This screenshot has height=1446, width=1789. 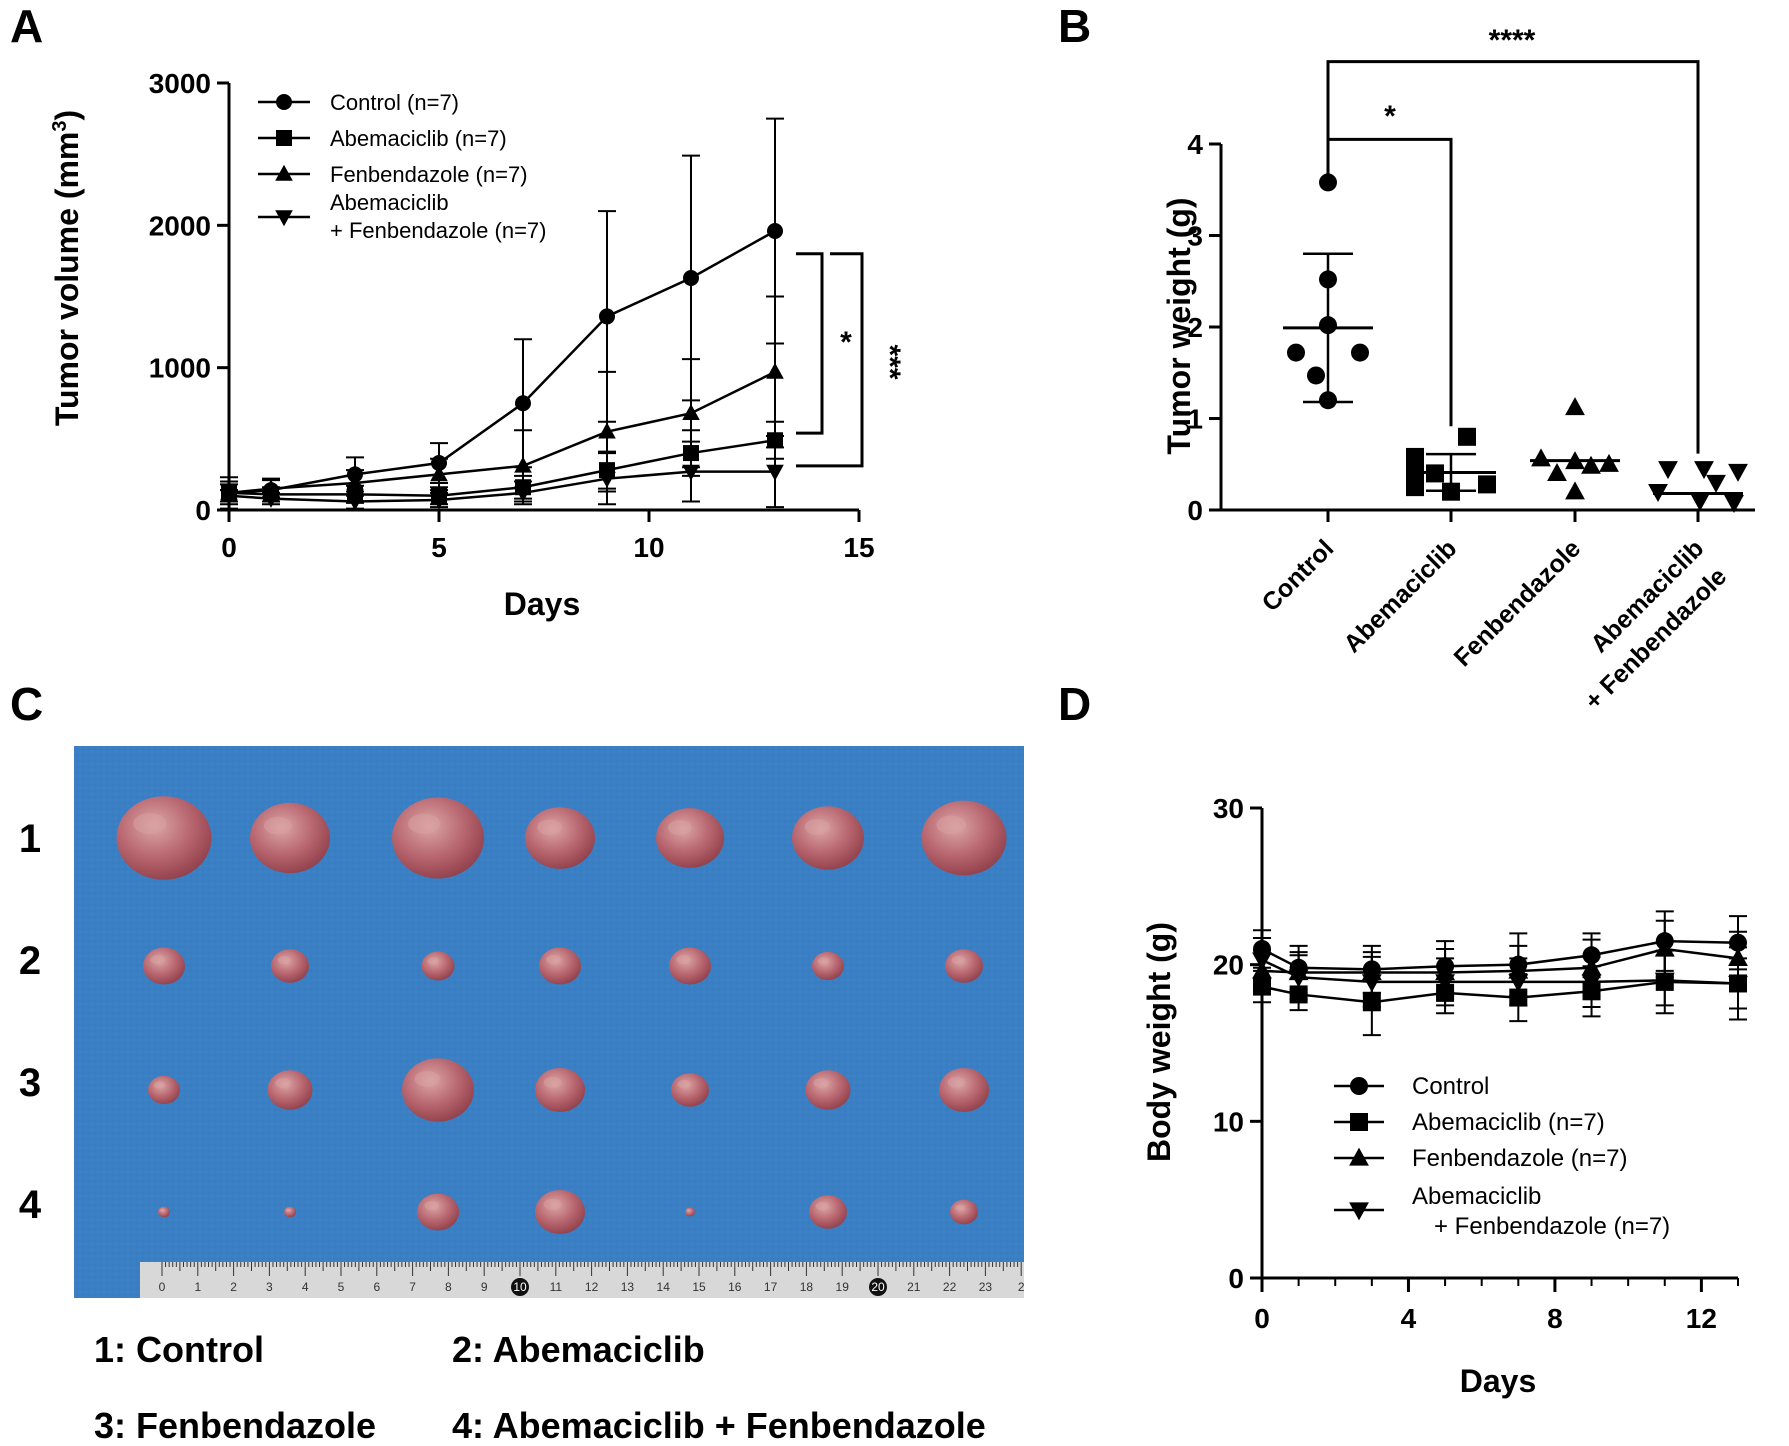 I want to click on ruler-number: 10, so click(x=520, y=1287).